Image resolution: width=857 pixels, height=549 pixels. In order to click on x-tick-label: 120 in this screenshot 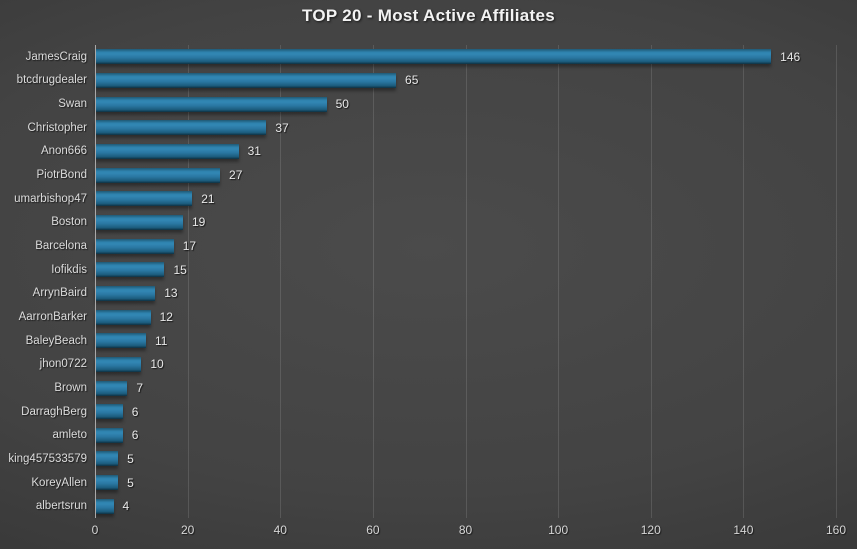, I will do `click(650, 530)`.